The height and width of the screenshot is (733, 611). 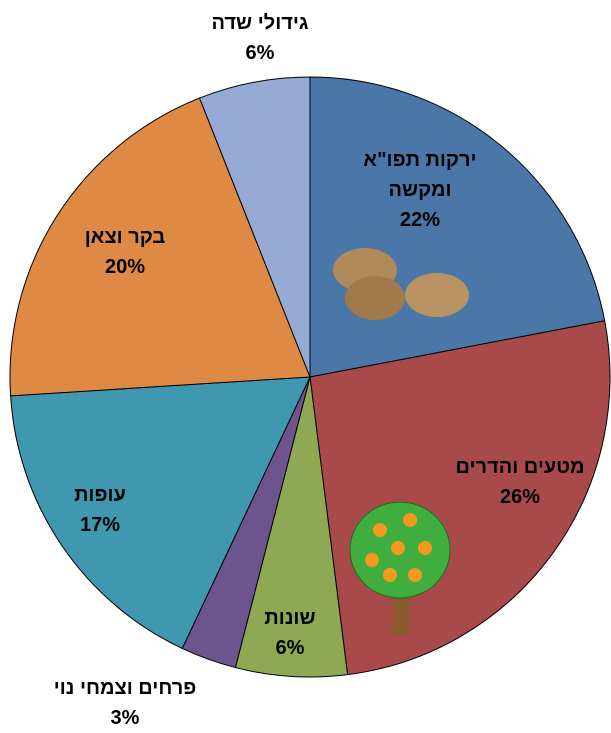 I want to click on slice-label: ירקות תפו"א ומקשה 22%, so click(x=420, y=190).